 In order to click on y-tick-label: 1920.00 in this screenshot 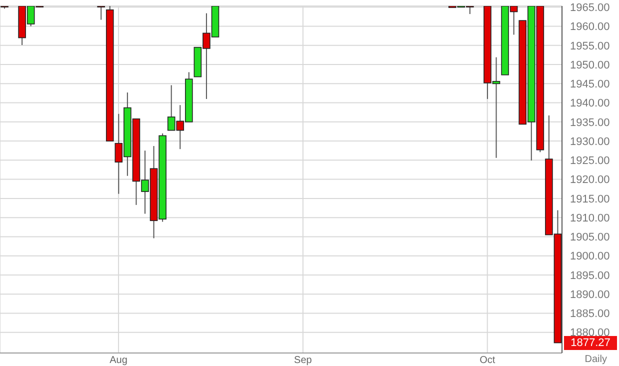, I will do `click(590, 180)`.